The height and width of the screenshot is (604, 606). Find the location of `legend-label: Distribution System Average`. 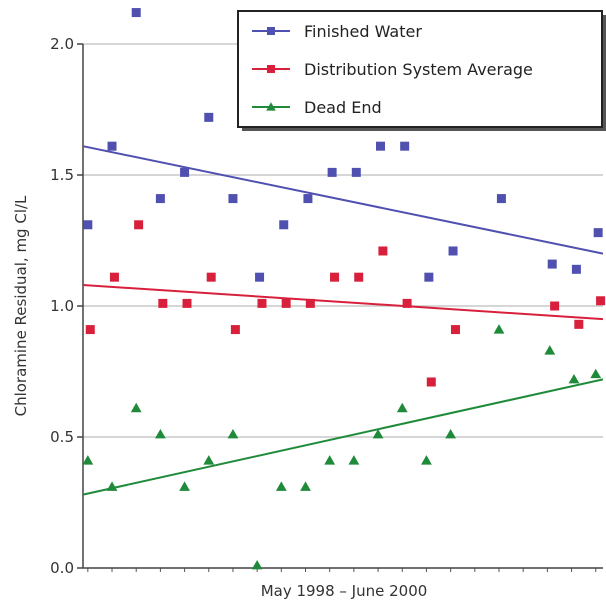

legend-label: Distribution System Average is located at coordinates (418, 69).